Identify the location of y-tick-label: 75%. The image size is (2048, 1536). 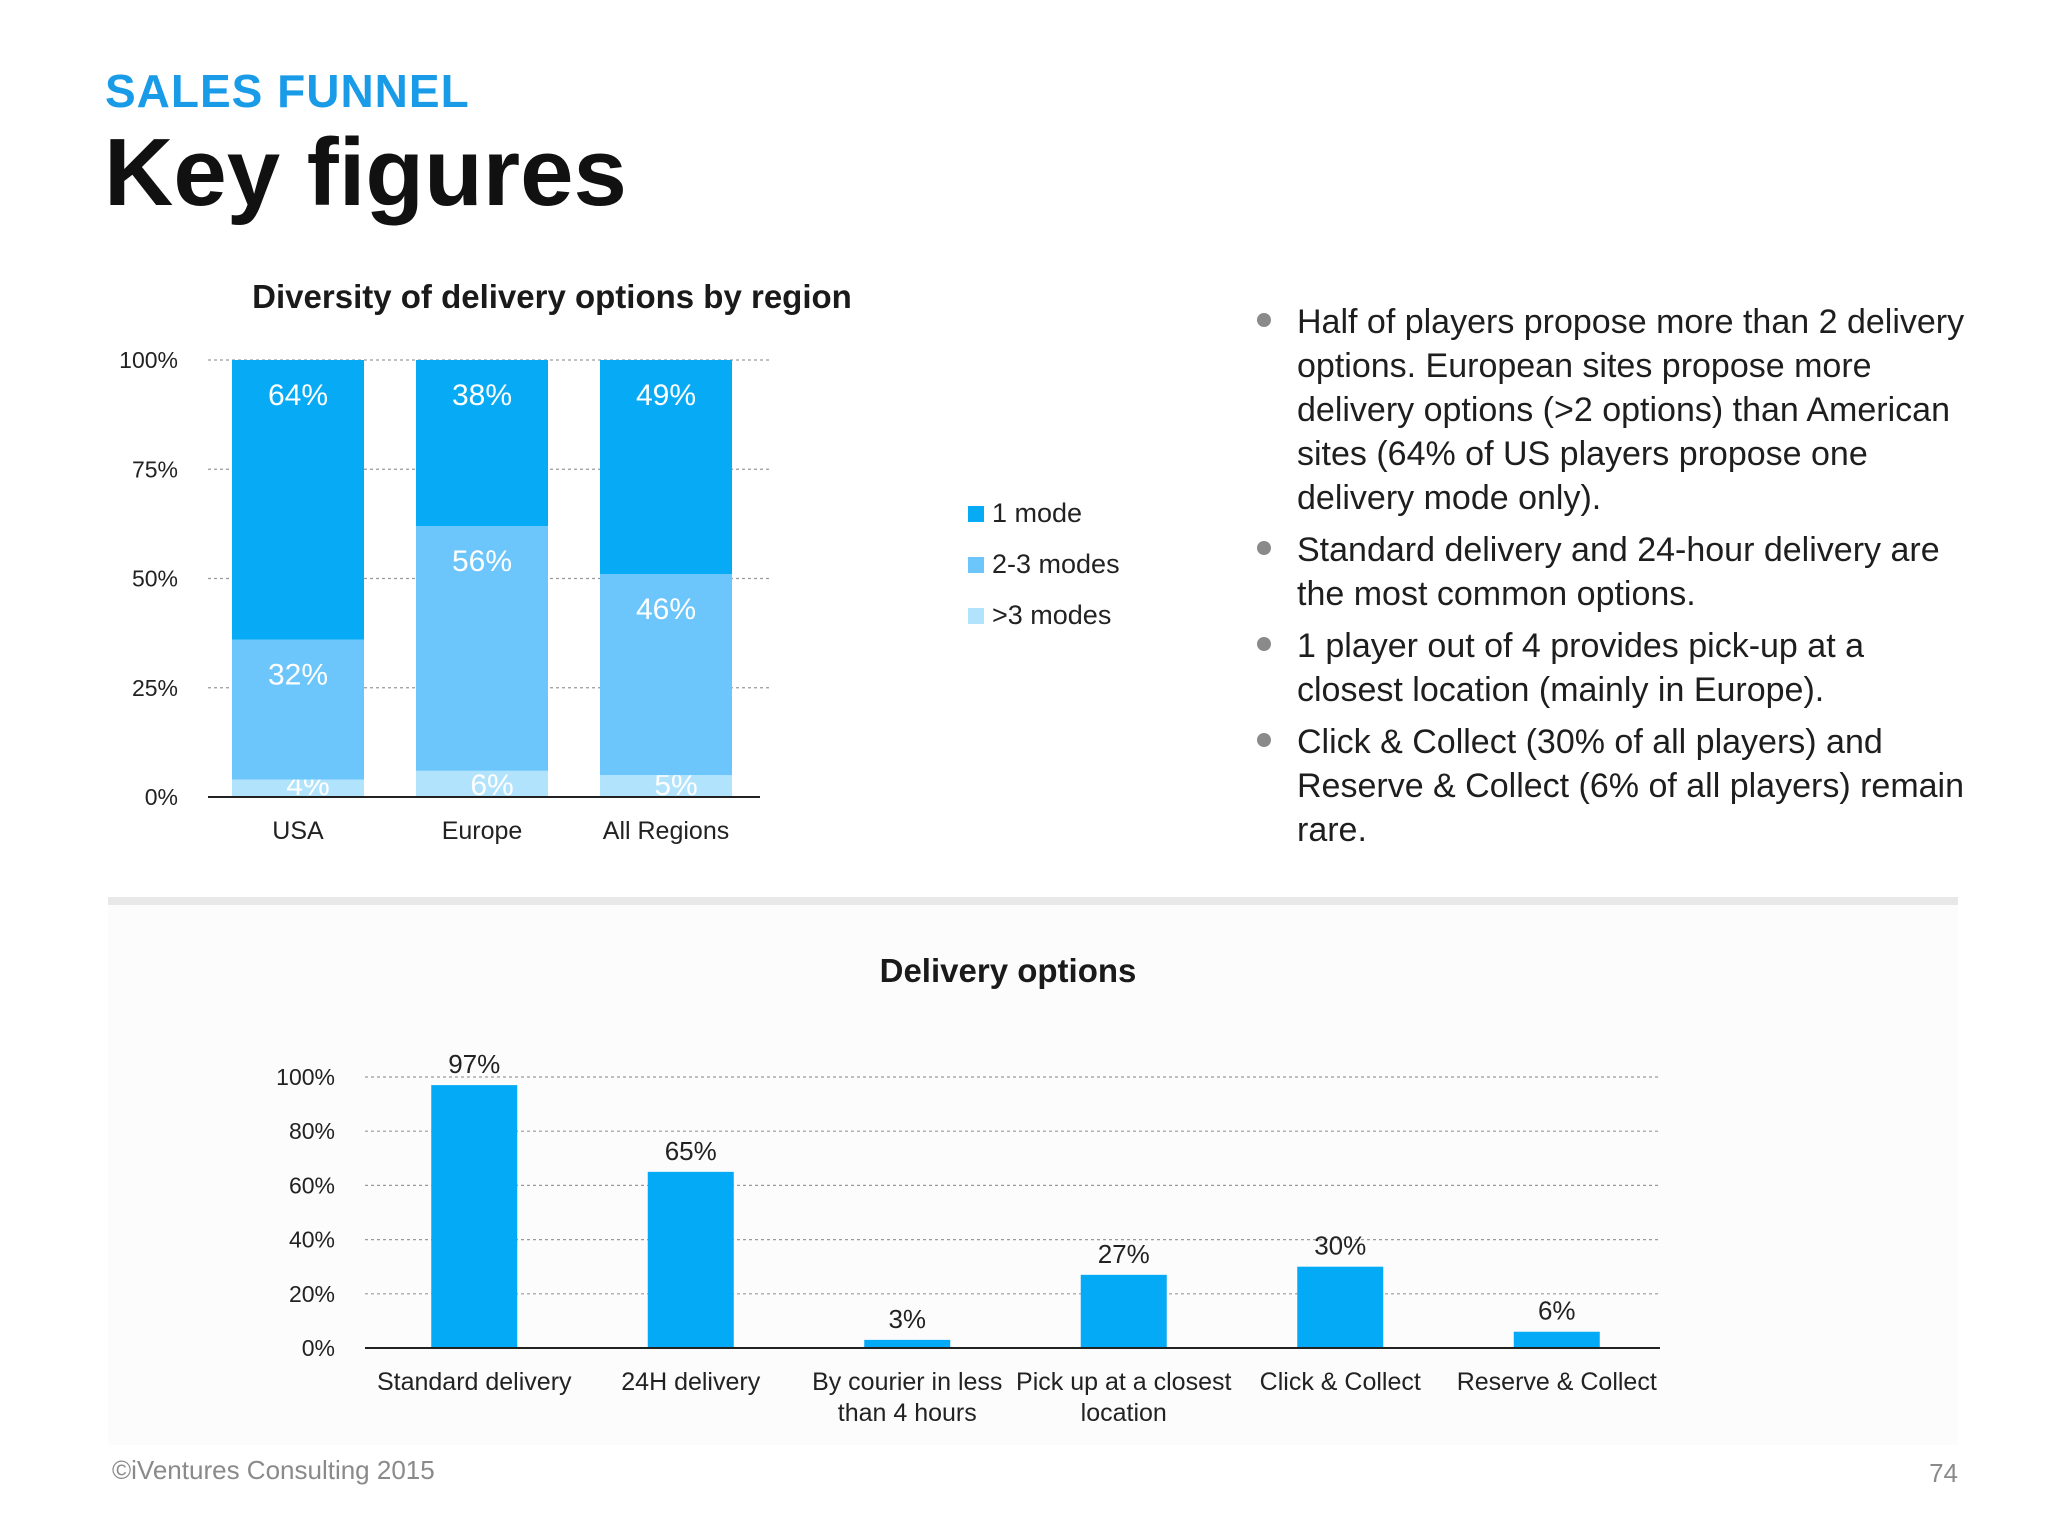
(155, 469).